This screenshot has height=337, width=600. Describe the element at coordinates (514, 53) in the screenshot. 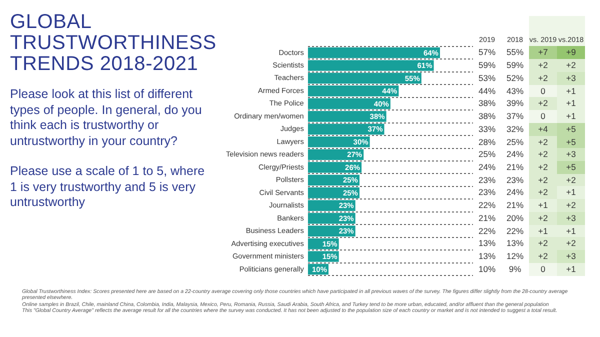

I see `data-label: 55%` at that location.